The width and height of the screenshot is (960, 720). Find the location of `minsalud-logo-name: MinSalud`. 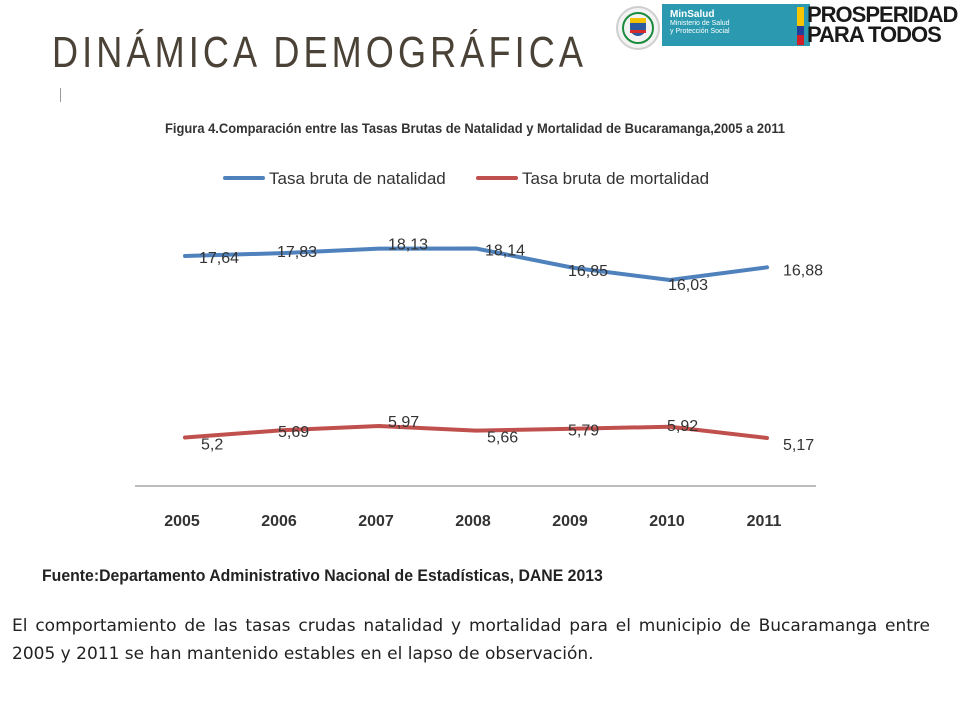

minsalud-logo-name: MinSalud is located at coordinates (692, 14).